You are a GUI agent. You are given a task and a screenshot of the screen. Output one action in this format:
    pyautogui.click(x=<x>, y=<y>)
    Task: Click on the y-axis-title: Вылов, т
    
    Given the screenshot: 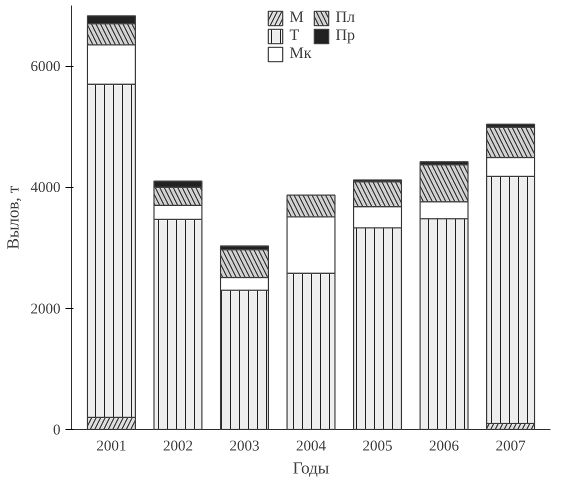 What is the action you would take?
    pyautogui.click(x=13, y=217)
    